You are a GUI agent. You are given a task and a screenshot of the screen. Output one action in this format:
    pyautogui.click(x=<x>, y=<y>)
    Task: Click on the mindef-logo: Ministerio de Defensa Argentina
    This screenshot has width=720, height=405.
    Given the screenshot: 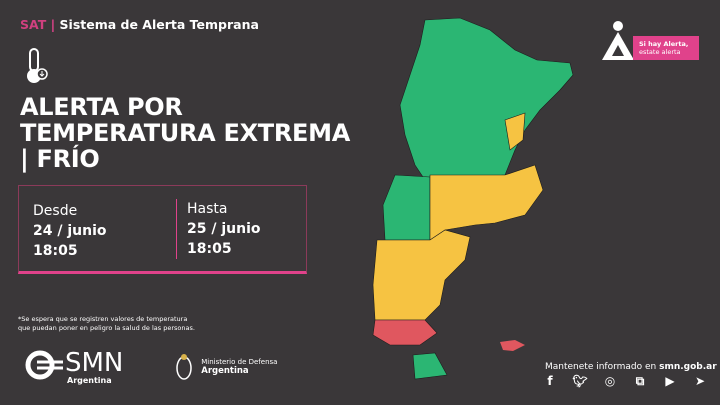 What is the action you would take?
    pyautogui.click(x=226, y=367)
    